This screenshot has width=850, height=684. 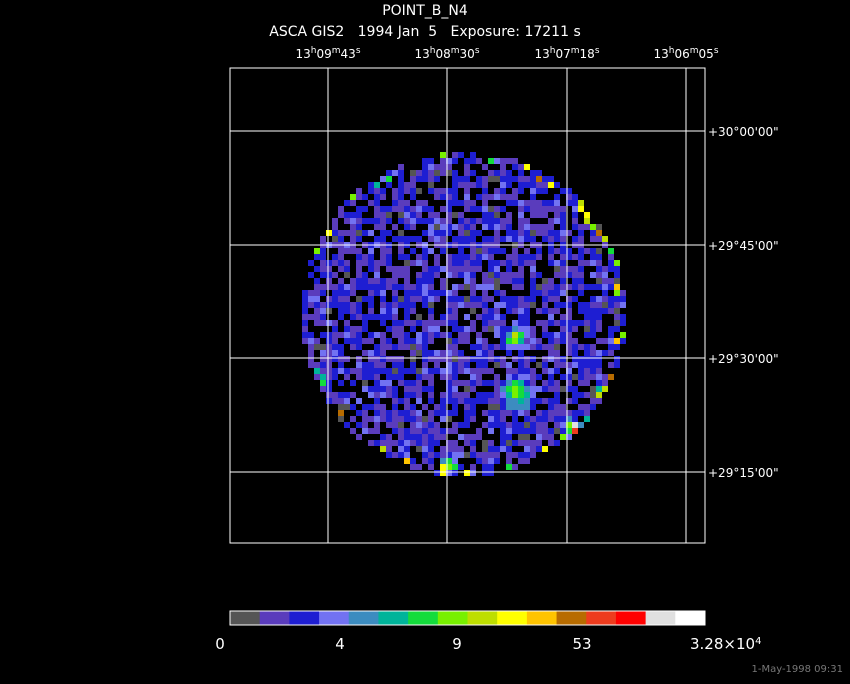 What do you see at coordinates (797, 669) in the screenshot?
I see `timestamp: 1-May-1998 09:31` at bounding box center [797, 669].